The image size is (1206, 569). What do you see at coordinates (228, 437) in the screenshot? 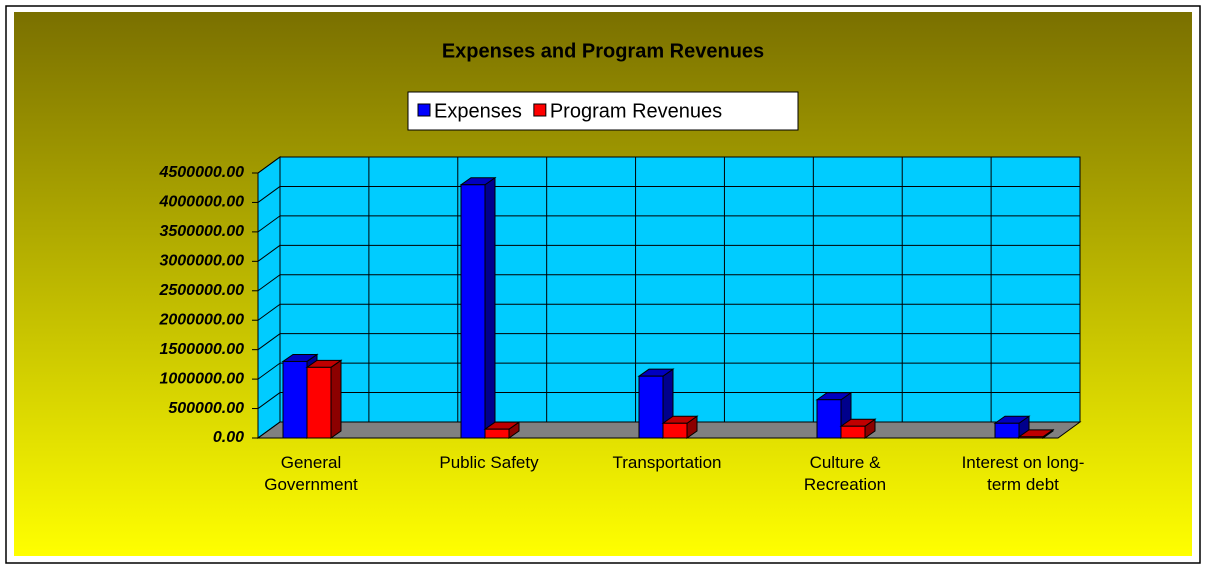
I see `y-tick-label: 0.00` at bounding box center [228, 437].